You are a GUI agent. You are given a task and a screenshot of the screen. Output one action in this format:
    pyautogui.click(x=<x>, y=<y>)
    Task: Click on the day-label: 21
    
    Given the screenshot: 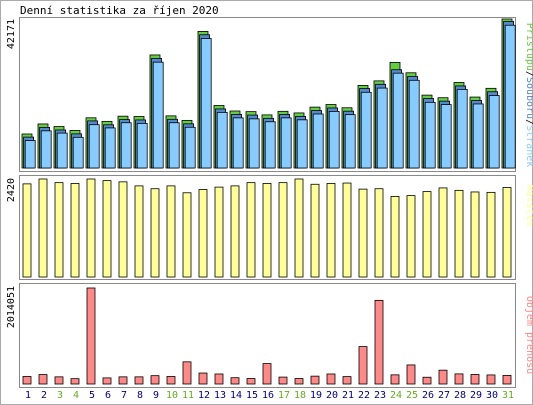 What is the action you would take?
    pyautogui.click(x=348, y=395)
    